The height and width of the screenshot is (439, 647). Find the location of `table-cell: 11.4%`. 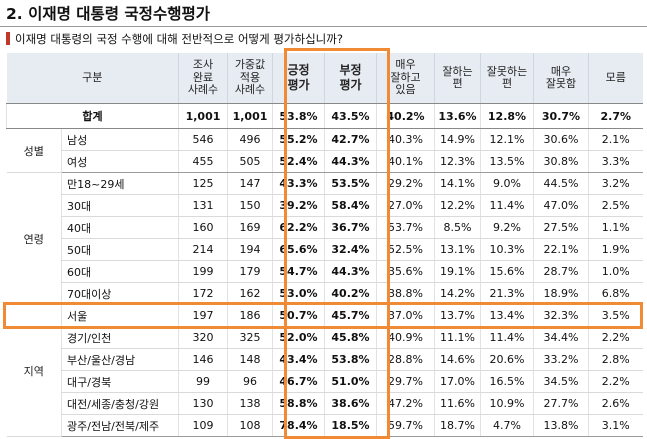

table-cell: 11.4% is located at coordinates (507, 337).